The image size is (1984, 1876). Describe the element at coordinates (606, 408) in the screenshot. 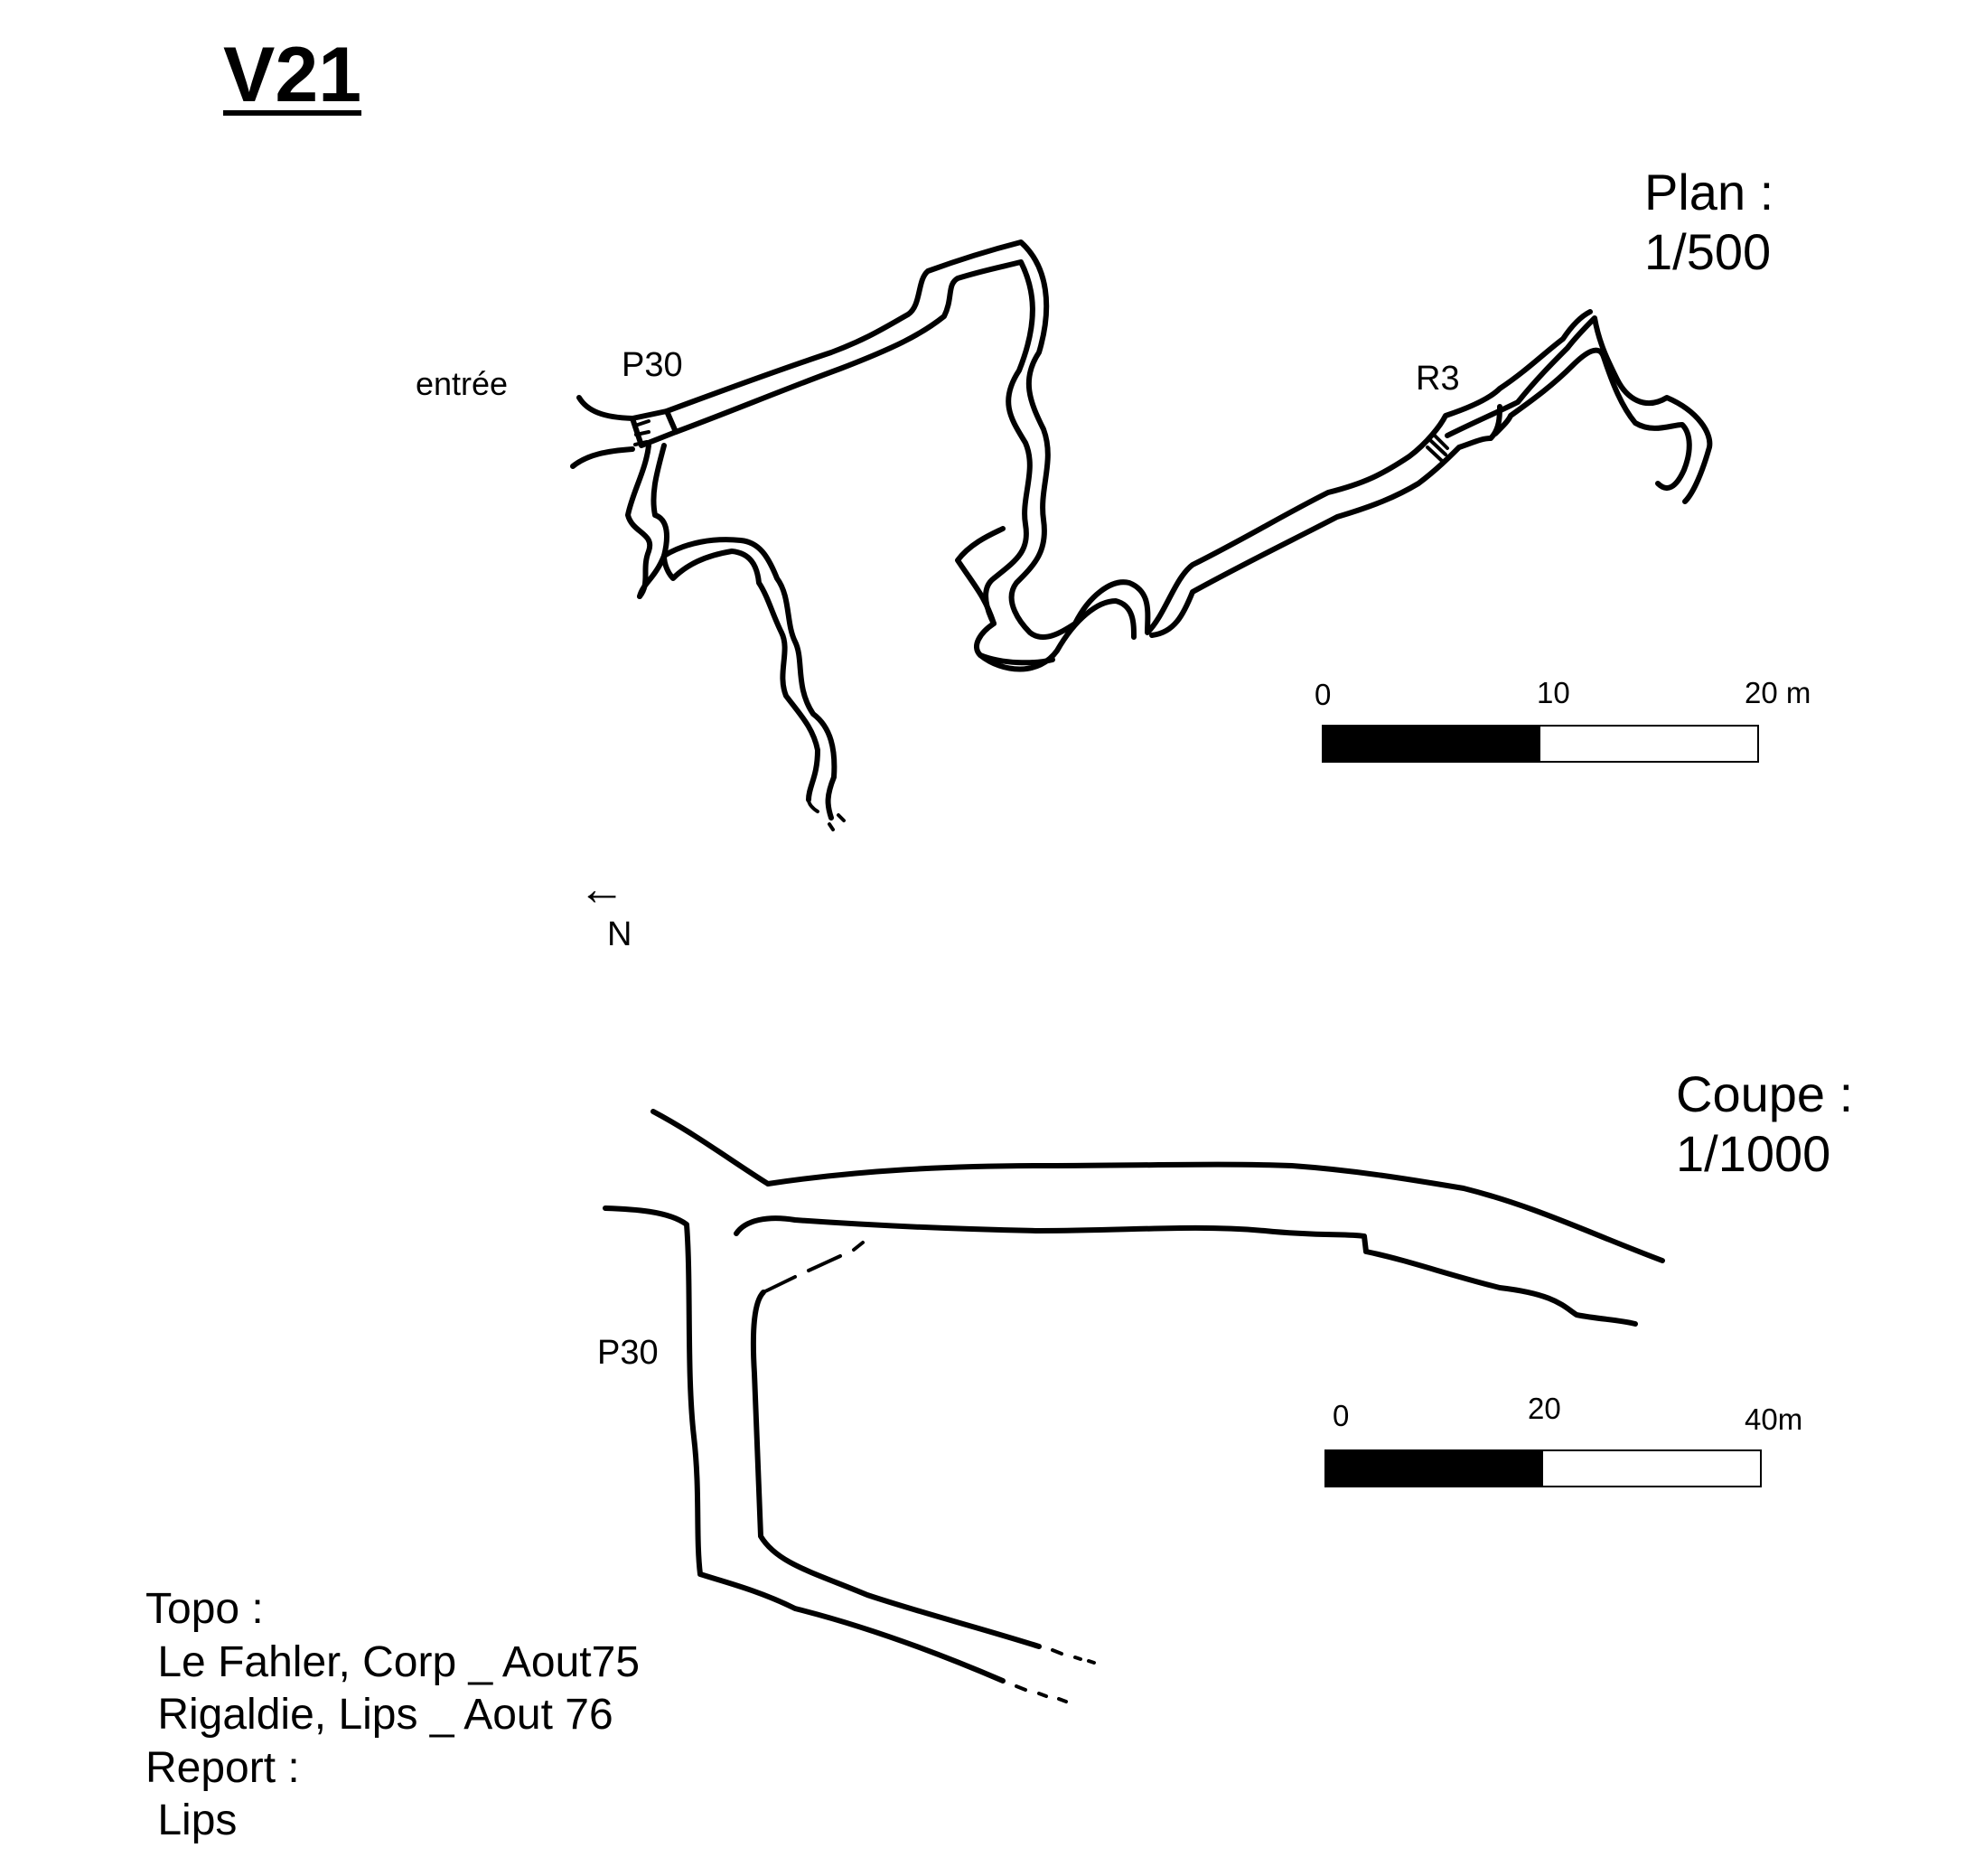

I see `plan-entrance-wall-upper` at that location.